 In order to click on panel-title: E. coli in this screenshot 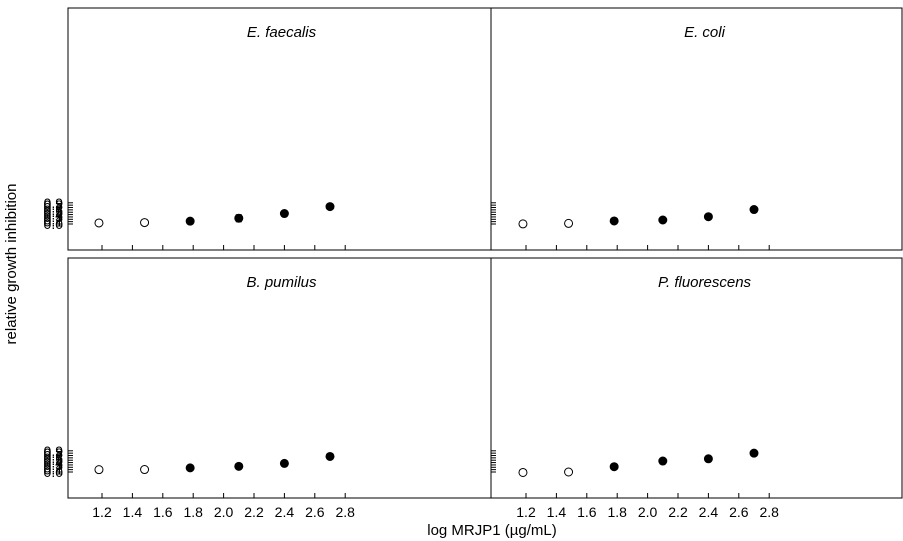, I will do `click(705, 32)`.